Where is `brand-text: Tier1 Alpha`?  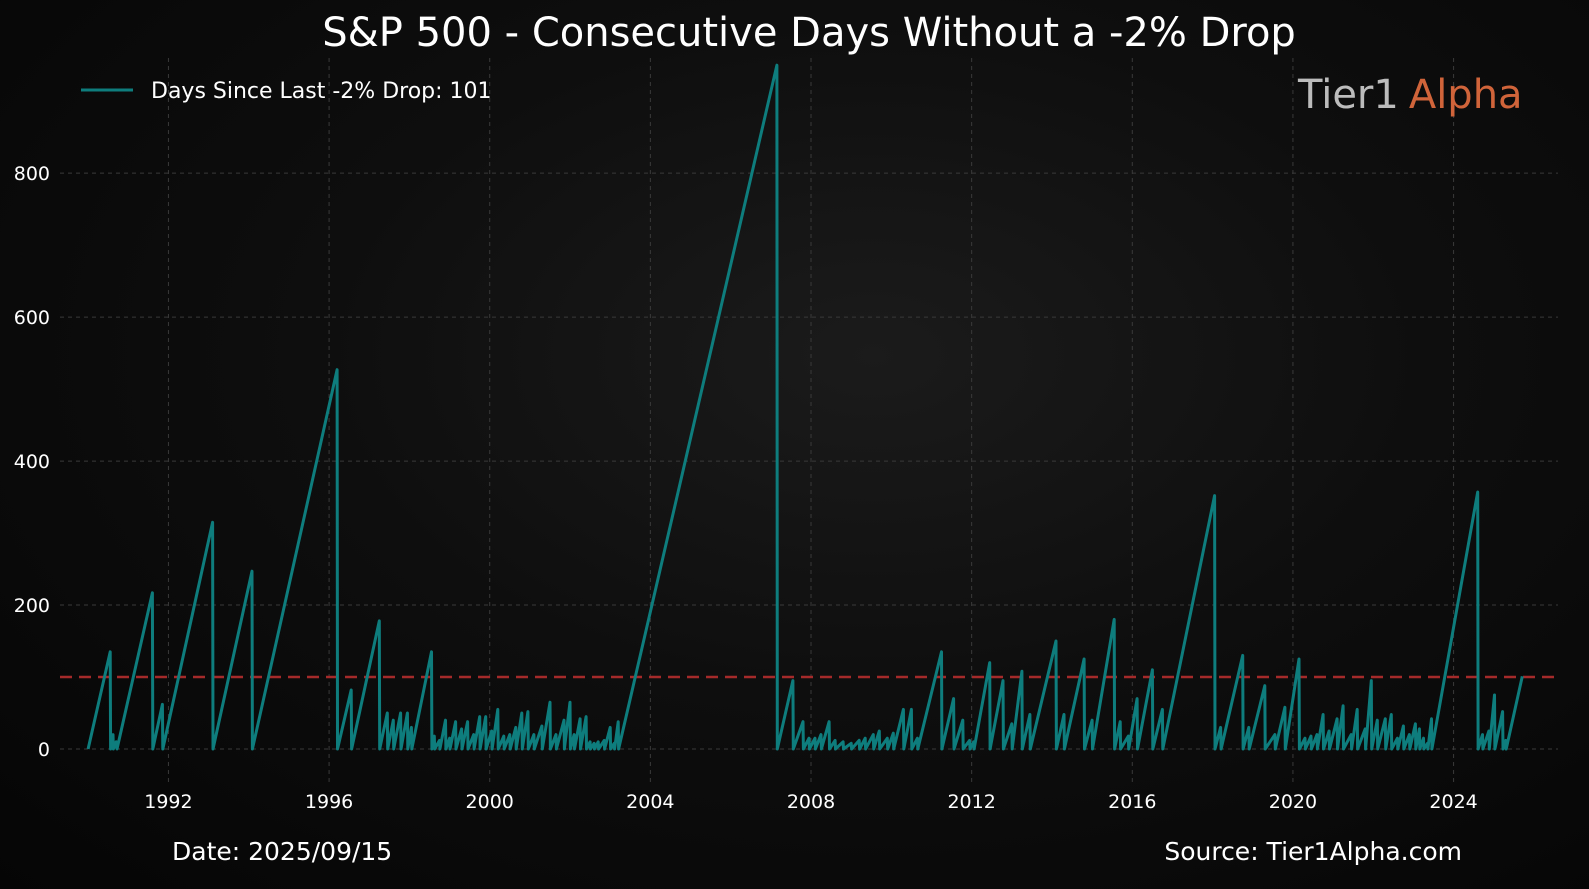
brand-text: Tier1 Alpha is located at coordinates (1410, 95).